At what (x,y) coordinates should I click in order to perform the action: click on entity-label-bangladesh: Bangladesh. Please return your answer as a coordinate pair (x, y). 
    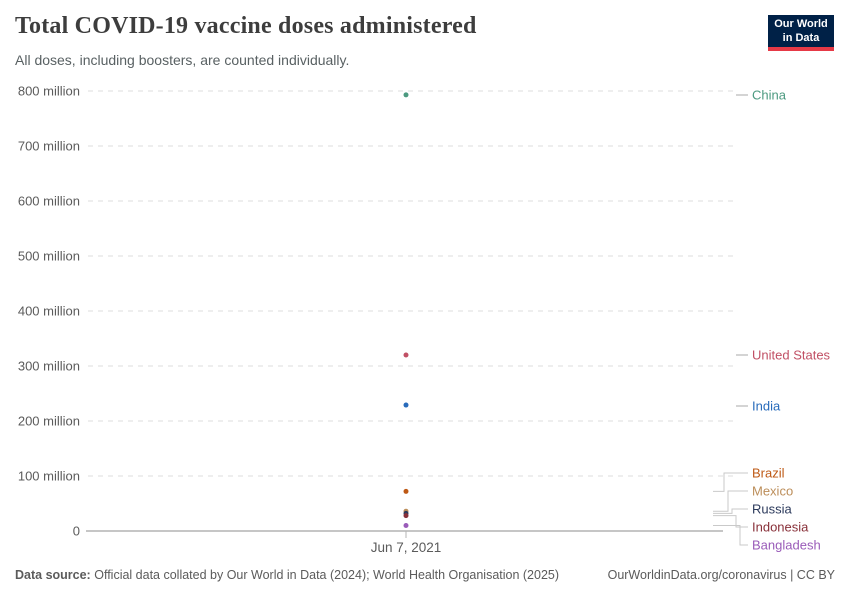
    Looking at the image, I should click on (786, 545).